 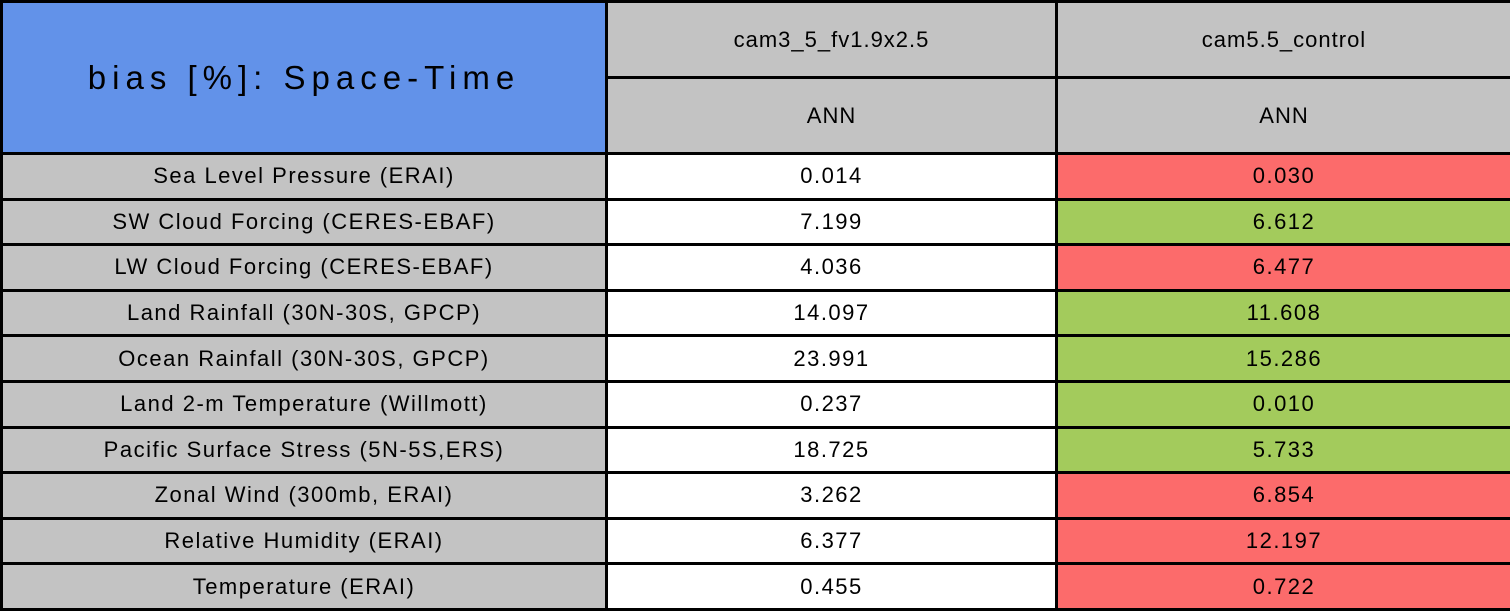 What do you see at coordinates (304, 176) in the screenshot?
I see `variable-label: Sea Level Pressure (ERAI)` at bounding box center [304, 176].